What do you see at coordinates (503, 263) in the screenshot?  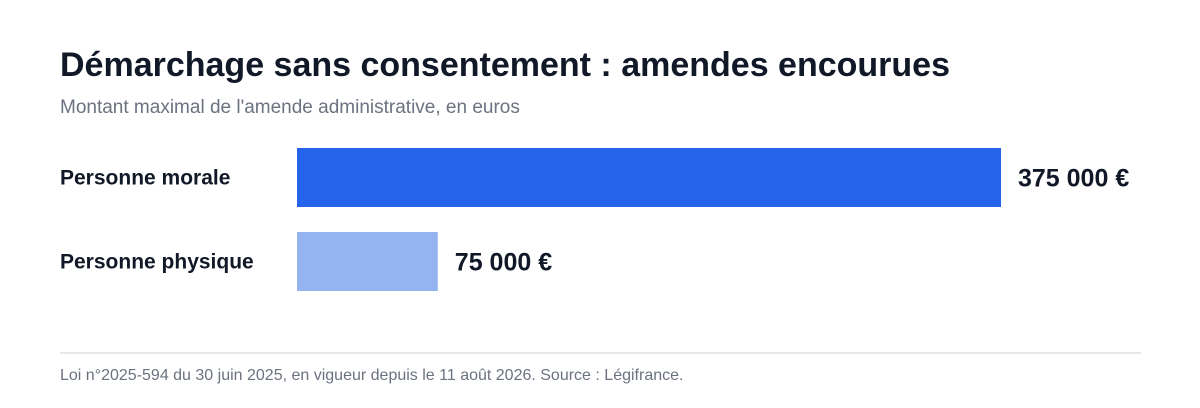 I see `value-label: 75 000 €` at bounding box center [503, 263].